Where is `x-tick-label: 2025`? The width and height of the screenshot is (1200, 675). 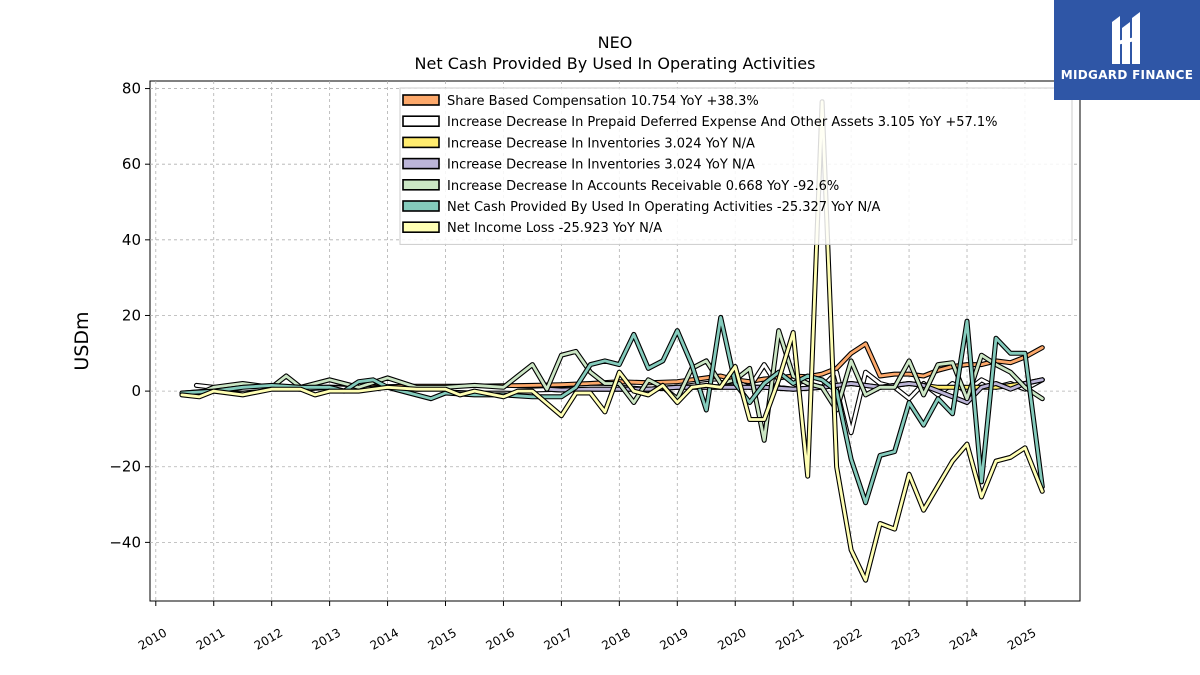 x-tick-label: 2025 is located at coordinates (1021, 638).